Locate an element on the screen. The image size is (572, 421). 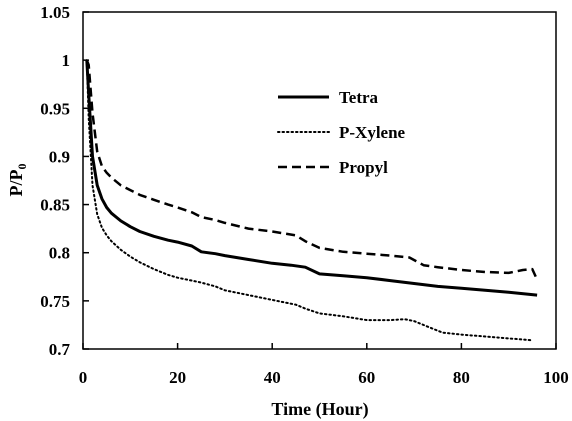
y-tick-label: 0.75 is located at coordinates (55, 301).